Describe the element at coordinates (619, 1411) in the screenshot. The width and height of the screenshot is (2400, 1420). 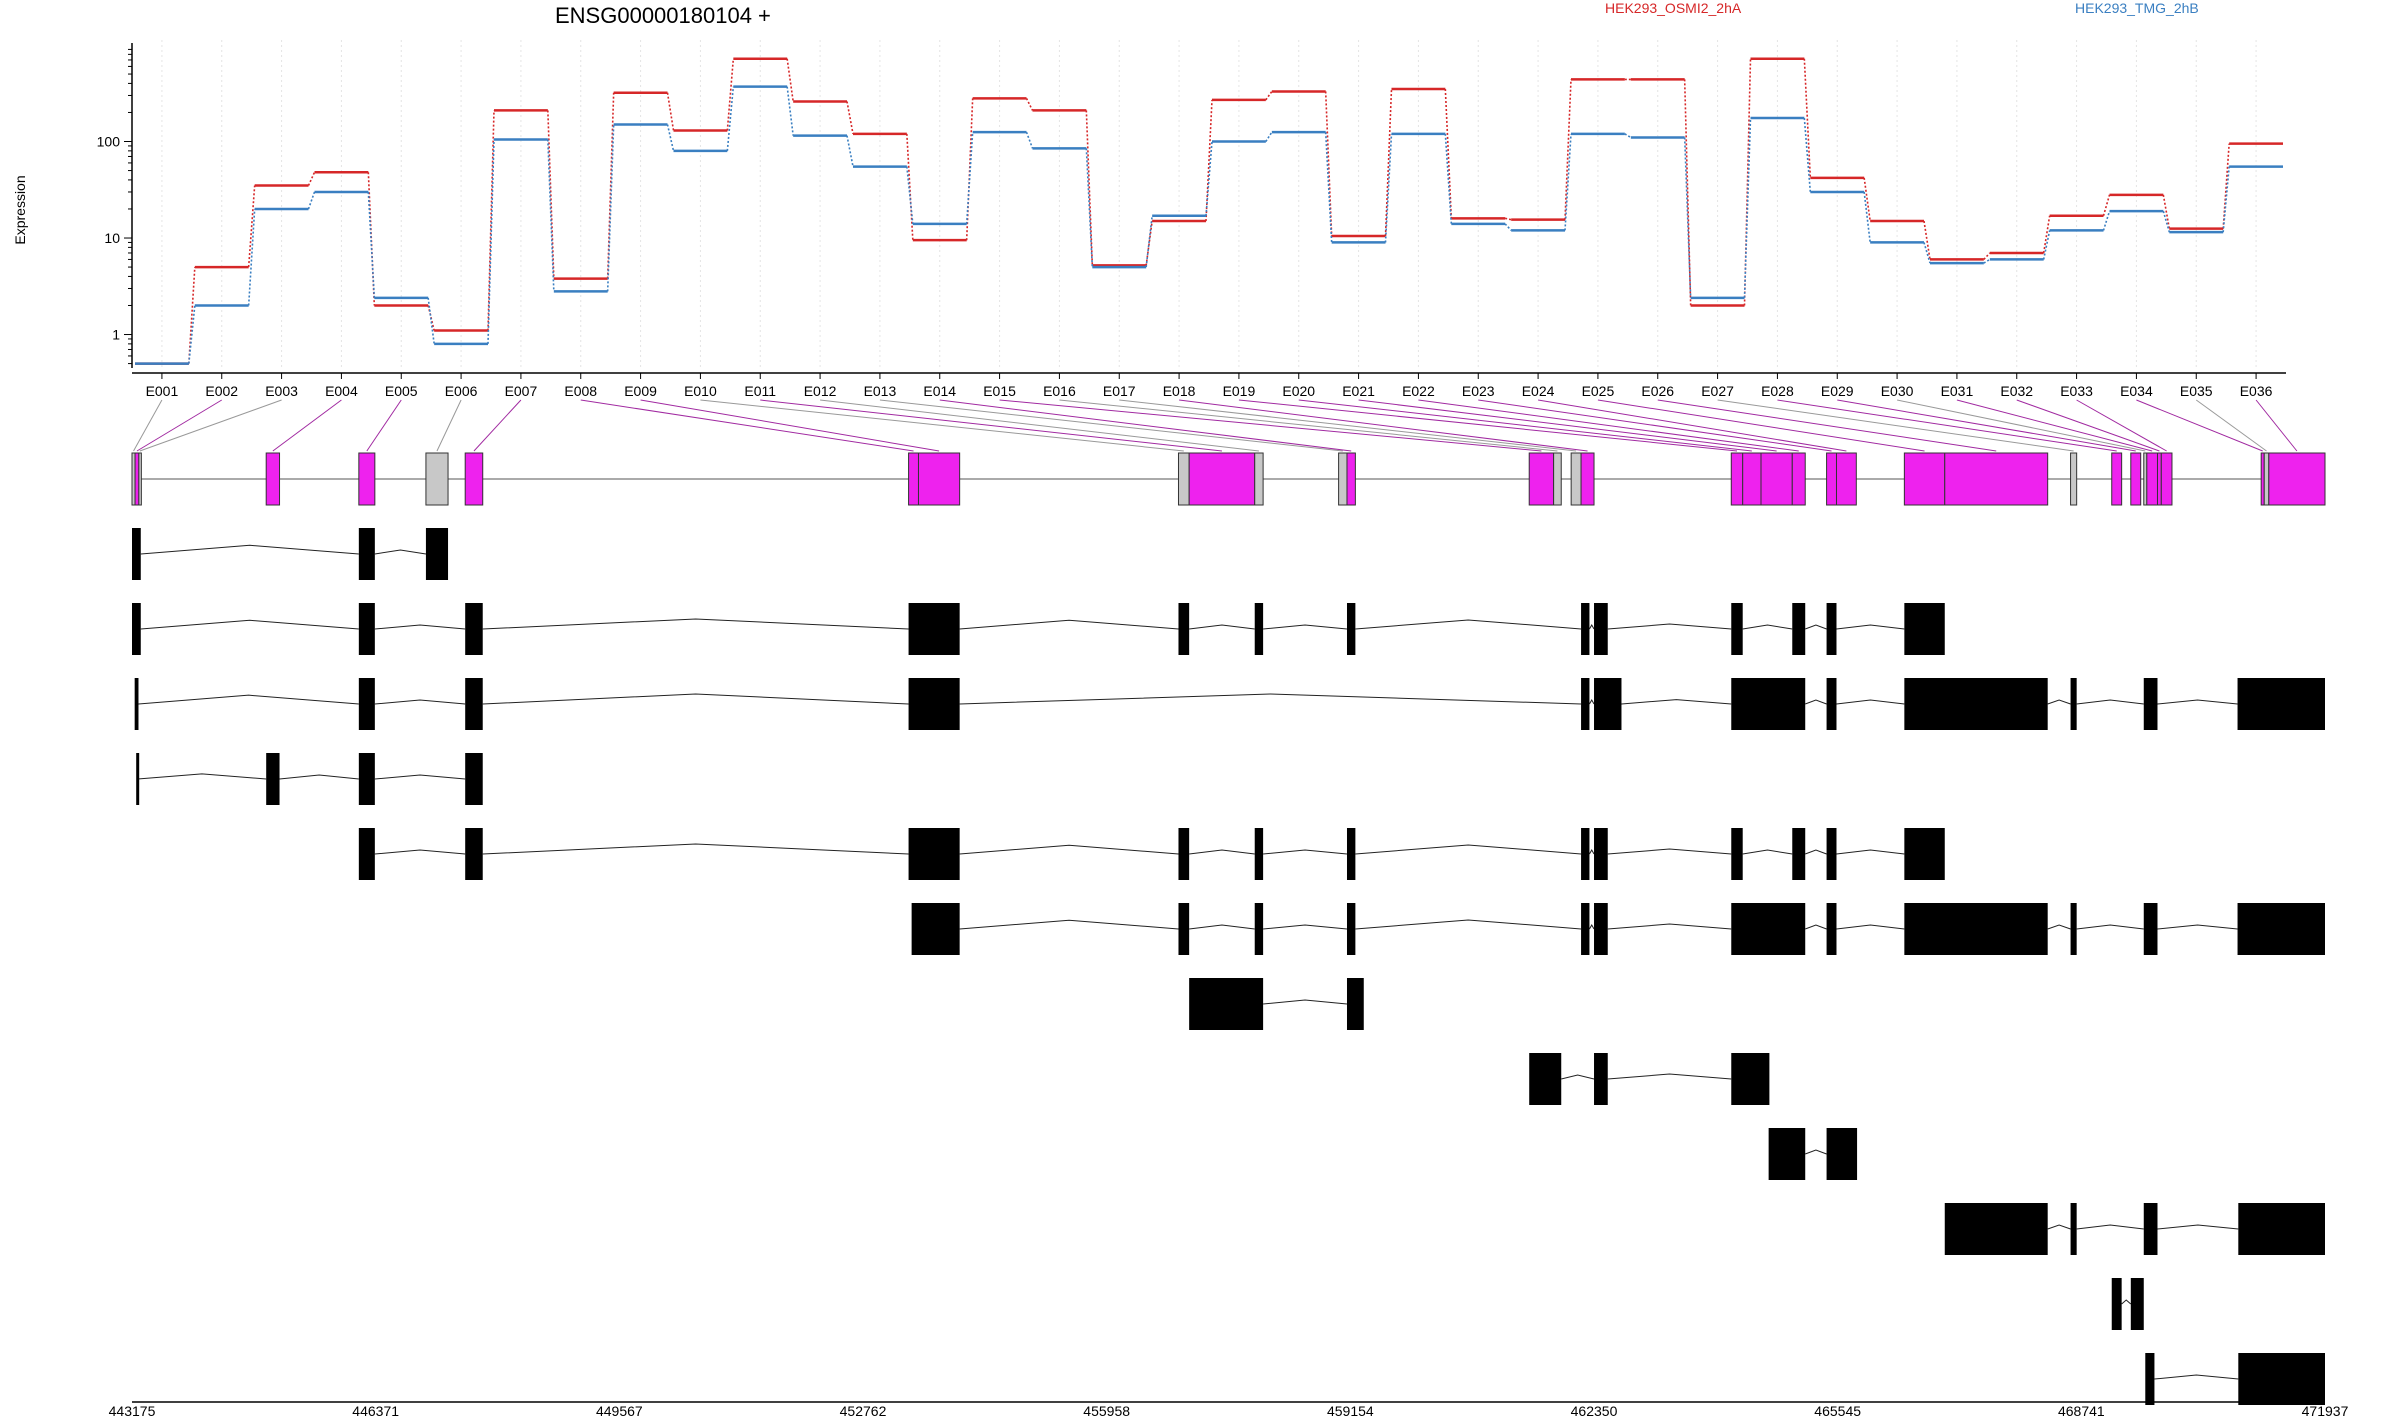
I see `genome-tick-label-3: 449567` at that location.